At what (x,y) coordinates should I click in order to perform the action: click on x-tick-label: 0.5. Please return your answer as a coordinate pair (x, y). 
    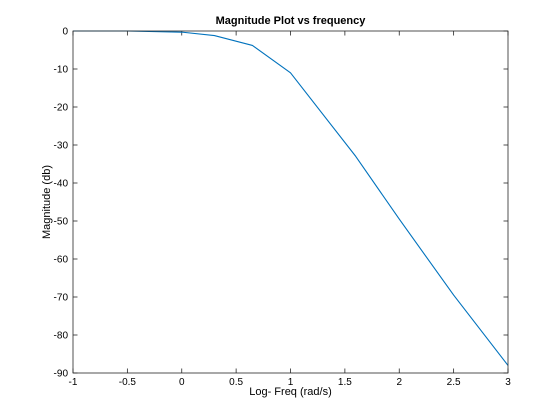
    Looking at the image, I should click on (236, 382).